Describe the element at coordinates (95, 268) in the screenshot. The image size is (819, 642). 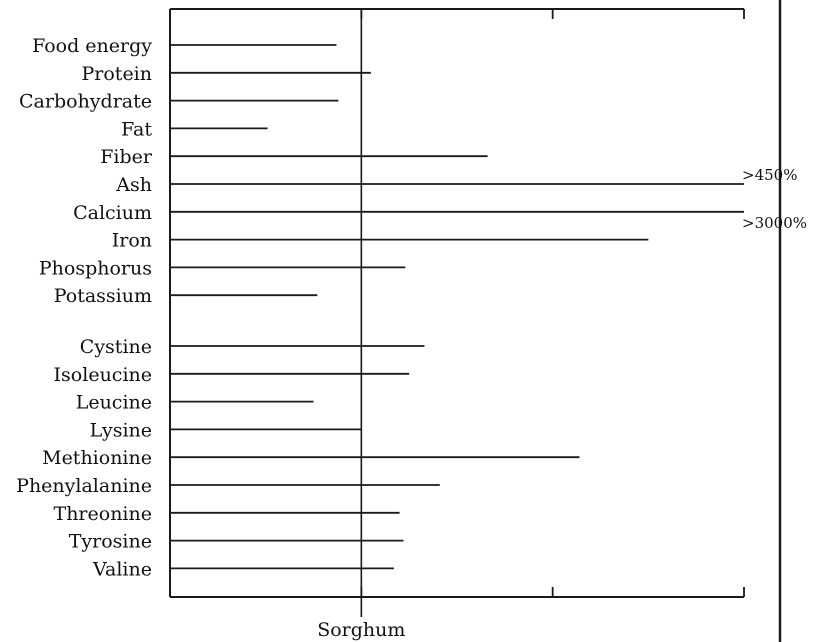
I see `category-label-phosphorus: Phosphorus` at that location.